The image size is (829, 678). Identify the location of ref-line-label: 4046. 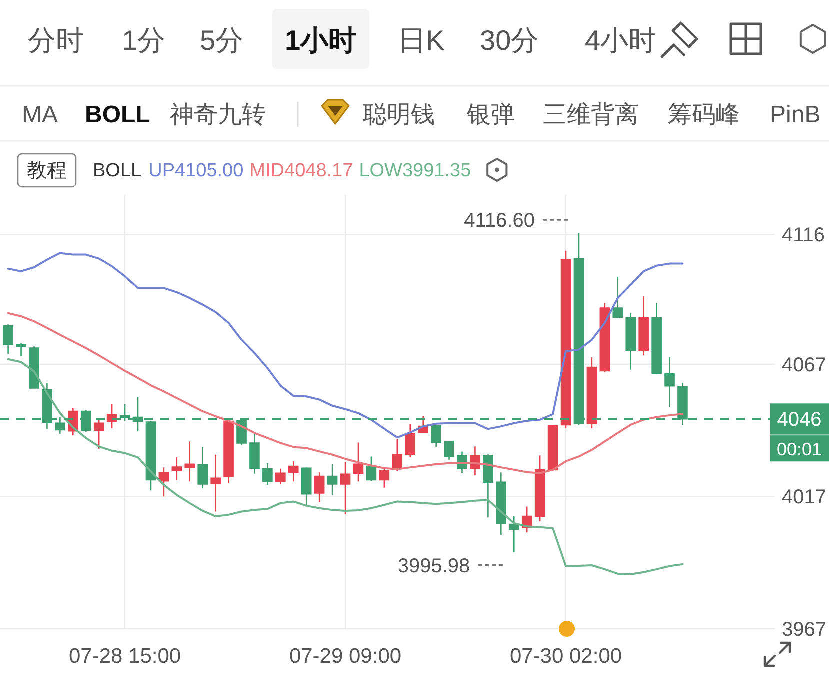
(799, 420).